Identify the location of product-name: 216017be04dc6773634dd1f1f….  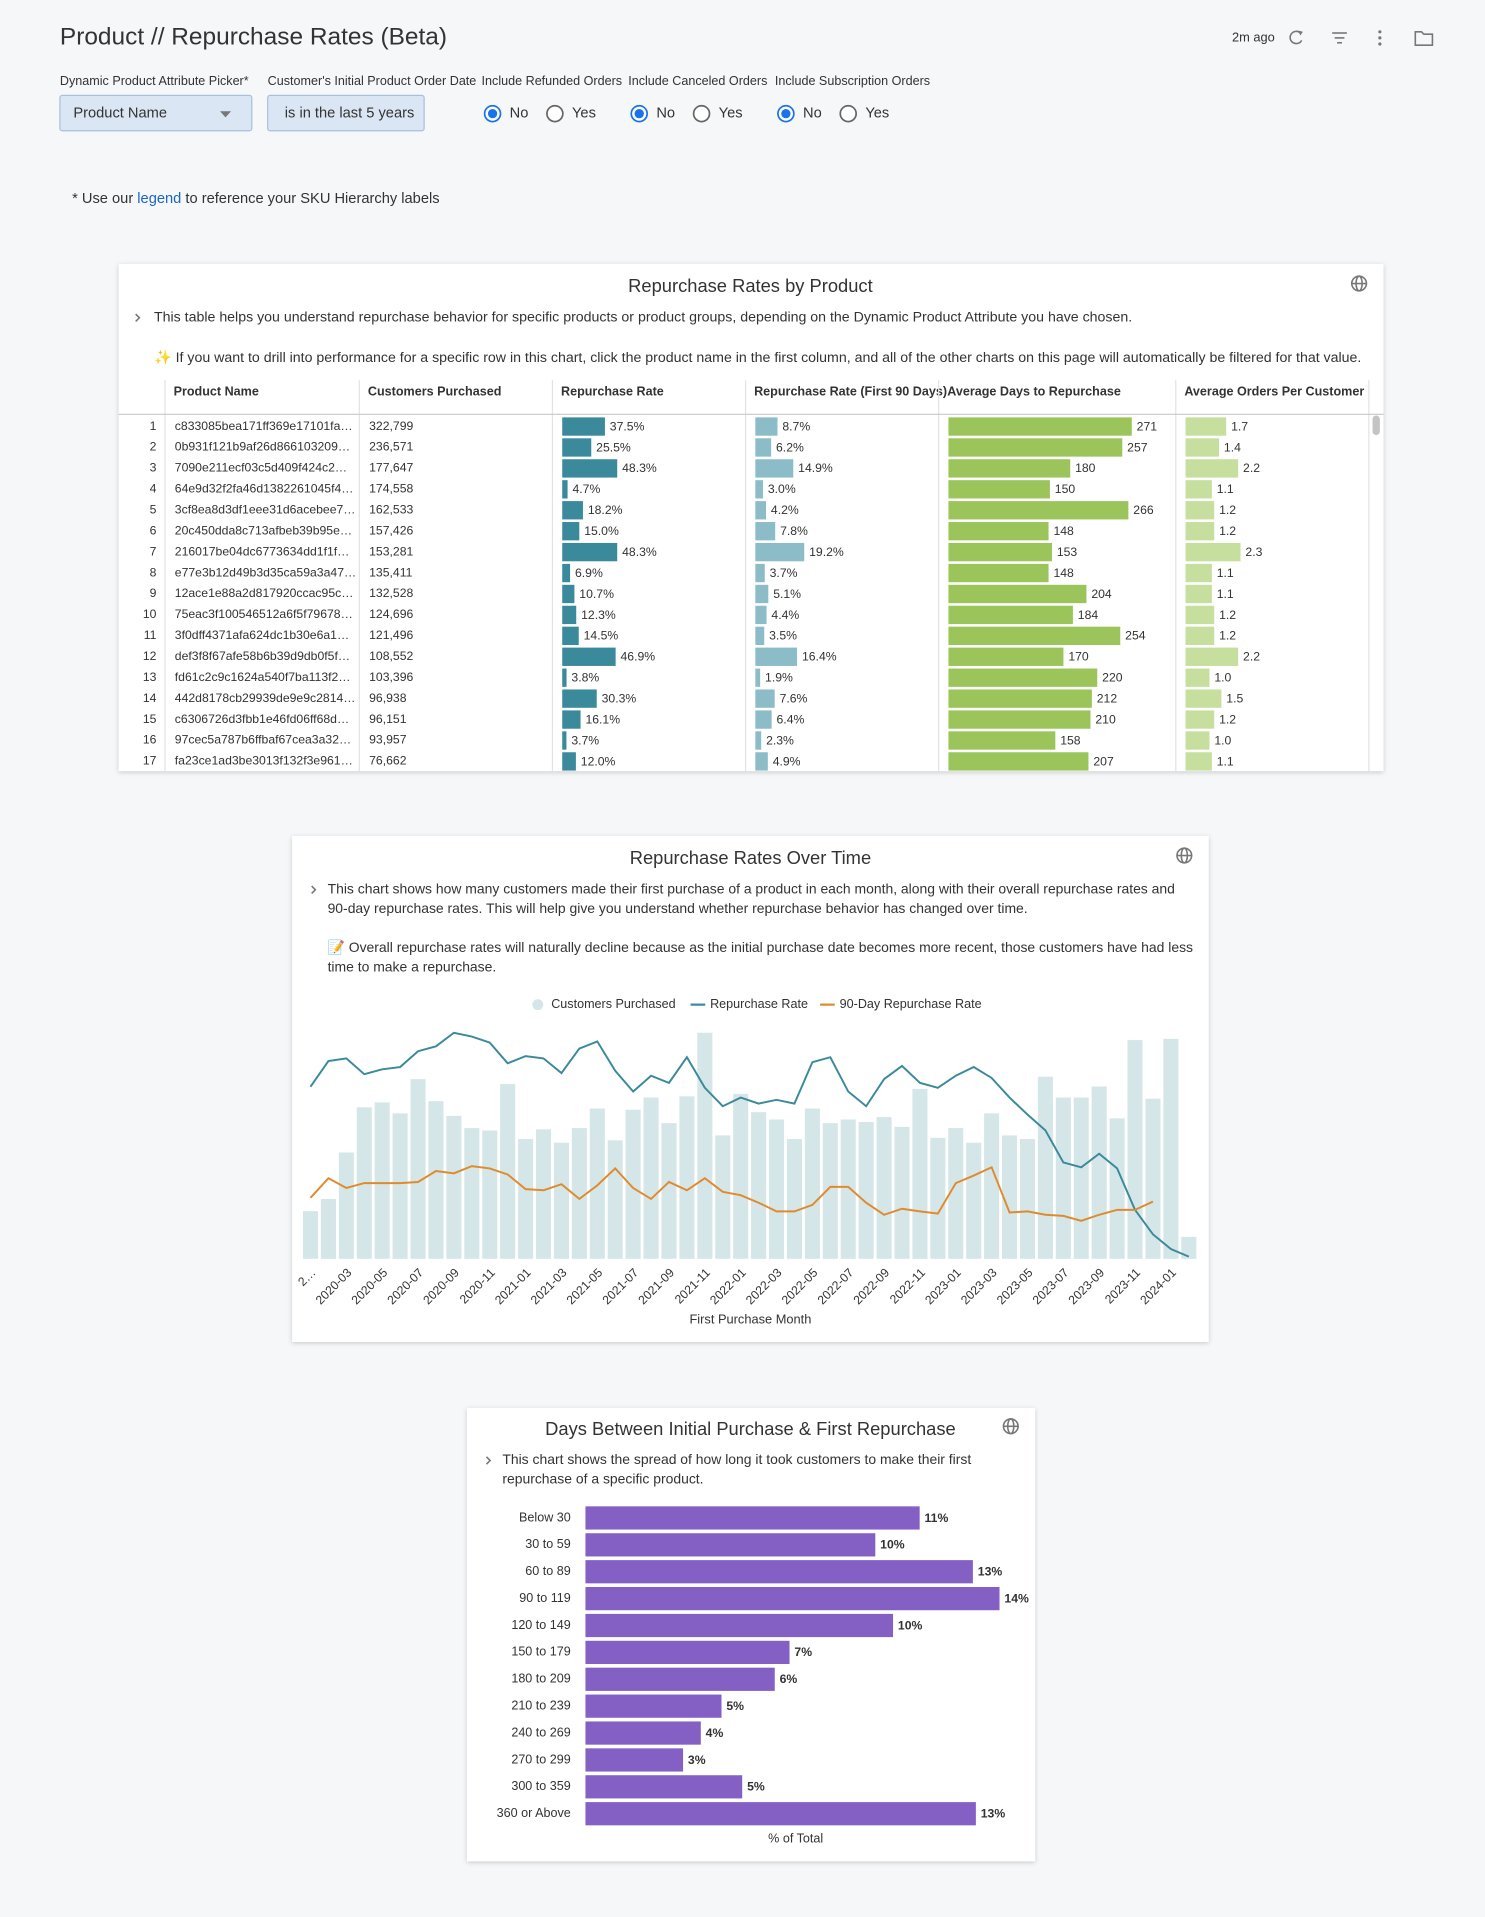
(262, 551).